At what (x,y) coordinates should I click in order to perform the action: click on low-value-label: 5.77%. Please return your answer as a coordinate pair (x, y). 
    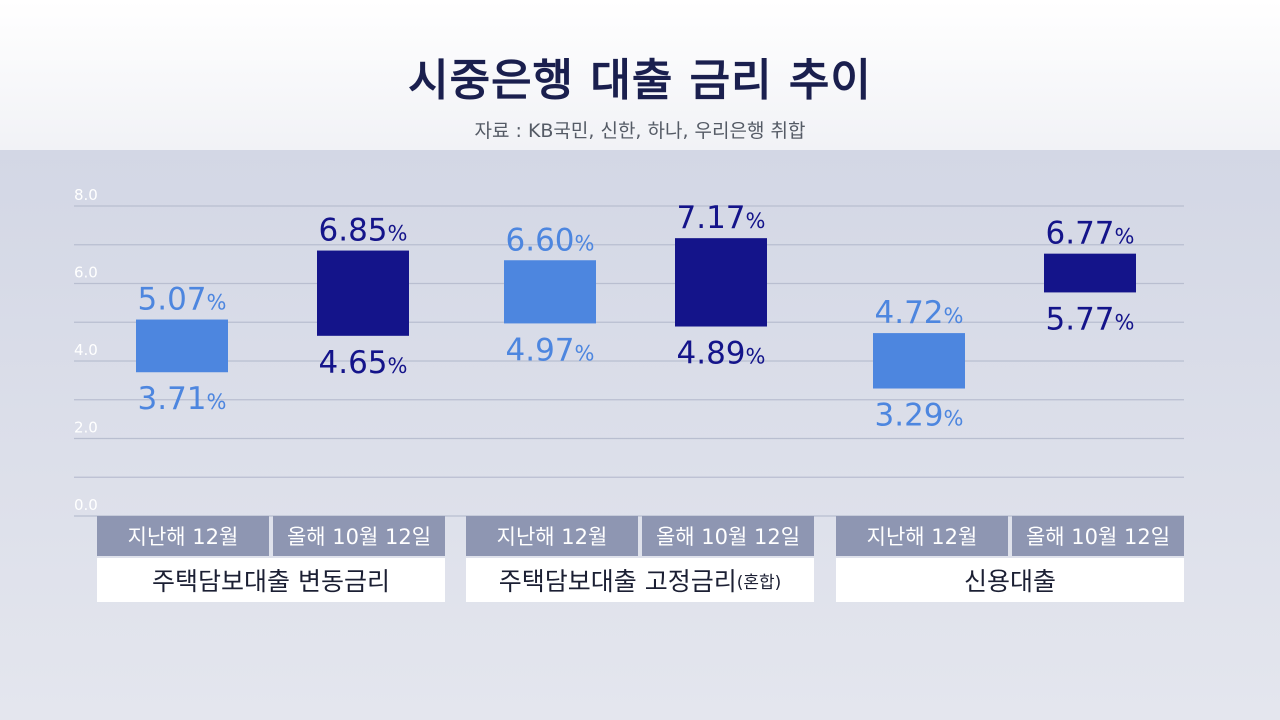
    Looking at the image, I should click on (1090, 319).